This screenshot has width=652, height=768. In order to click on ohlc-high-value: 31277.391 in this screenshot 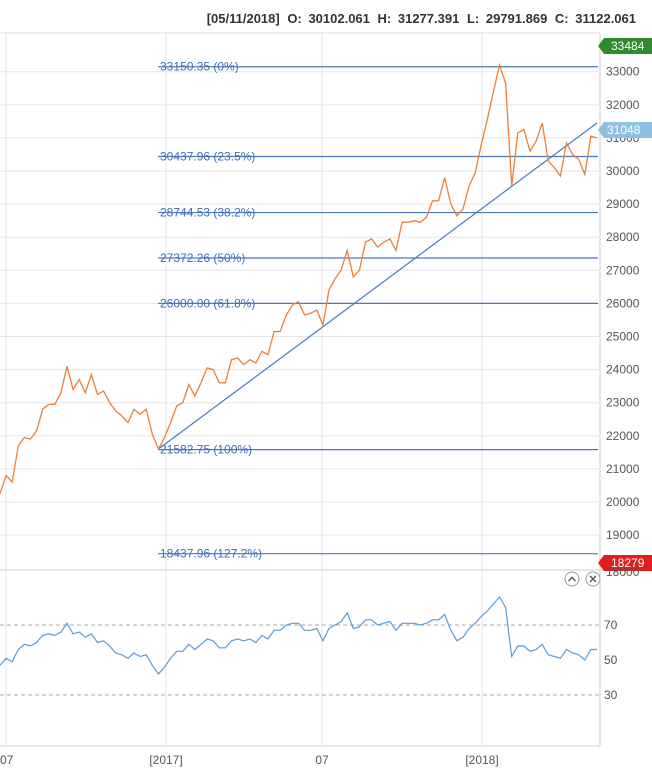, I will do `click(428, 18)`.